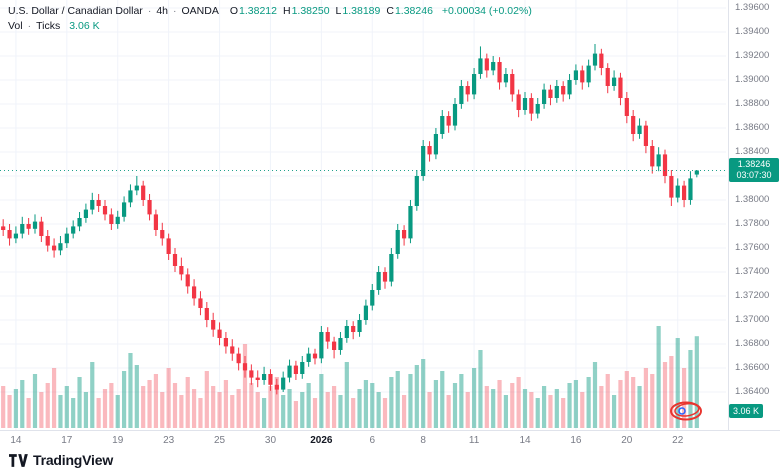 This screenshot has height=470, width=780. What do you see at coordinates (752, 391) in the screenshot?
I see `price-axis-label: 1.36400` at bounding box center [752, 391].